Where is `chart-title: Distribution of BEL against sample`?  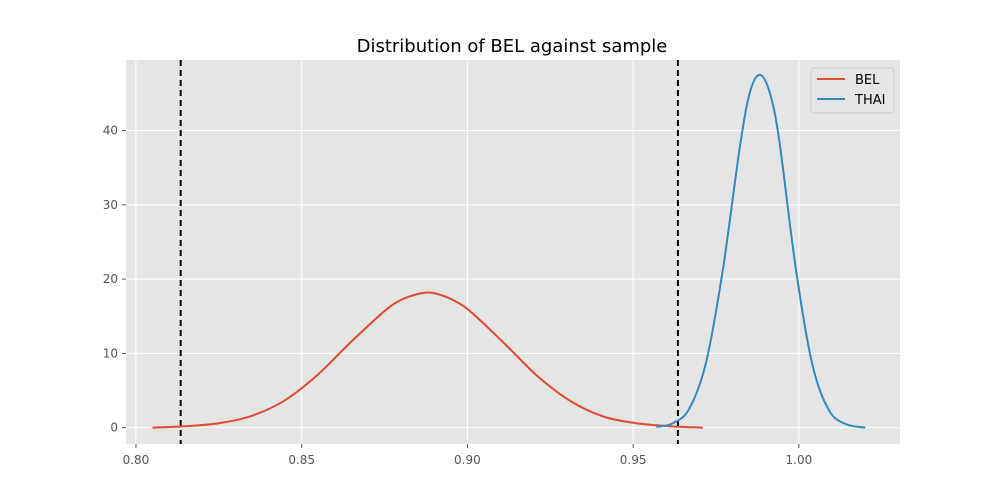
chart-title: Distribution of BEL against sample is located at coordinates (512, 46).